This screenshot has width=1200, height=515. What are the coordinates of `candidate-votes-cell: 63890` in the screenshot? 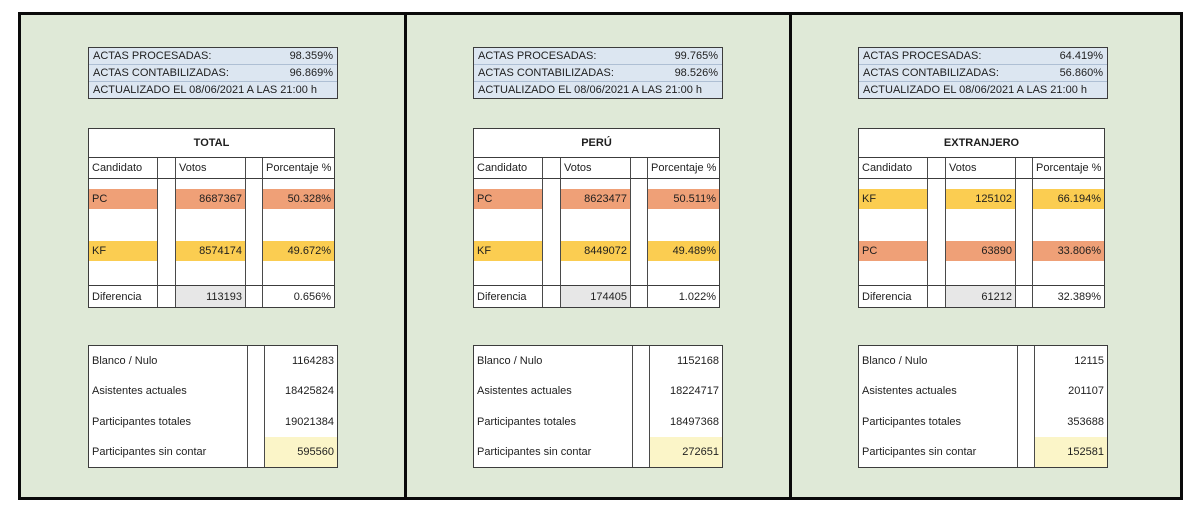 It's located at (981, 251).